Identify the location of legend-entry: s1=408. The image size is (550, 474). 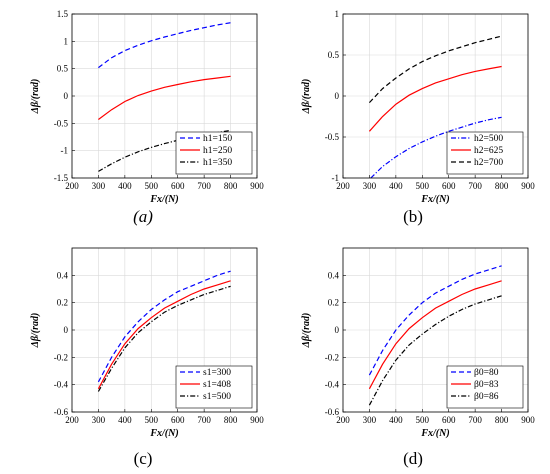
(217, 385).